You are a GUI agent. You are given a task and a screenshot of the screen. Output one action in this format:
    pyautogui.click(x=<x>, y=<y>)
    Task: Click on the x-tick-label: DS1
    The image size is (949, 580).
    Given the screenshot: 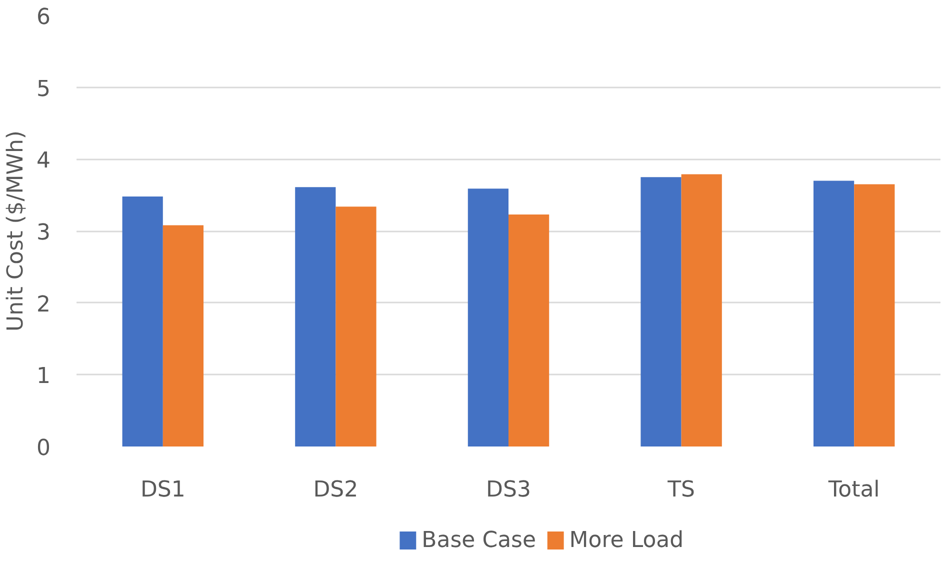 What is the action you would take?
    pyautogui.click(x=163, y=490)
    